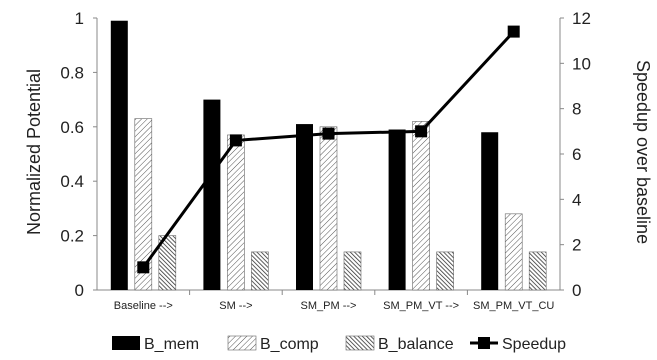  What do you see at coordinates (534, 344) in the screenshot?
I see `legend-label: Speedup` at bounding box center [534, 344].